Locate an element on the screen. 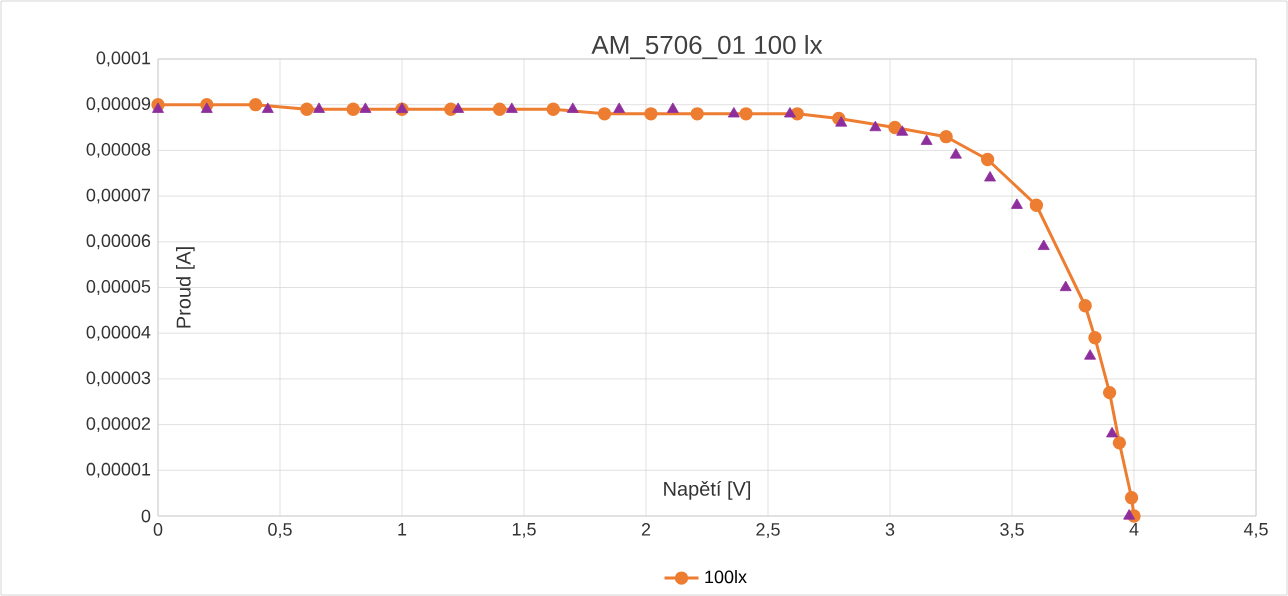  y-tick-label: 0,00005 is located at coordinates (118, 287).